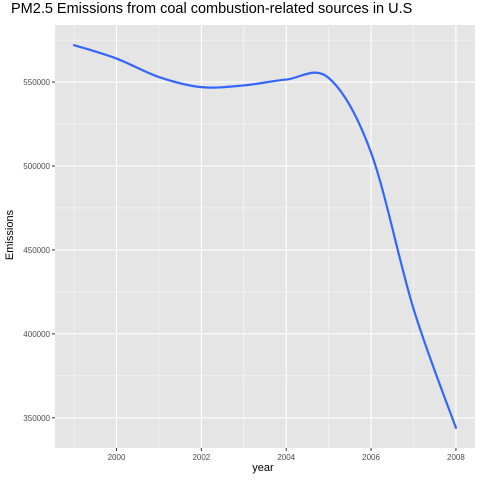  What do you see at coordinates (117, 457) in the screenshot?
I see `x-tick-label: 2000` at bounding box center [117, 457].